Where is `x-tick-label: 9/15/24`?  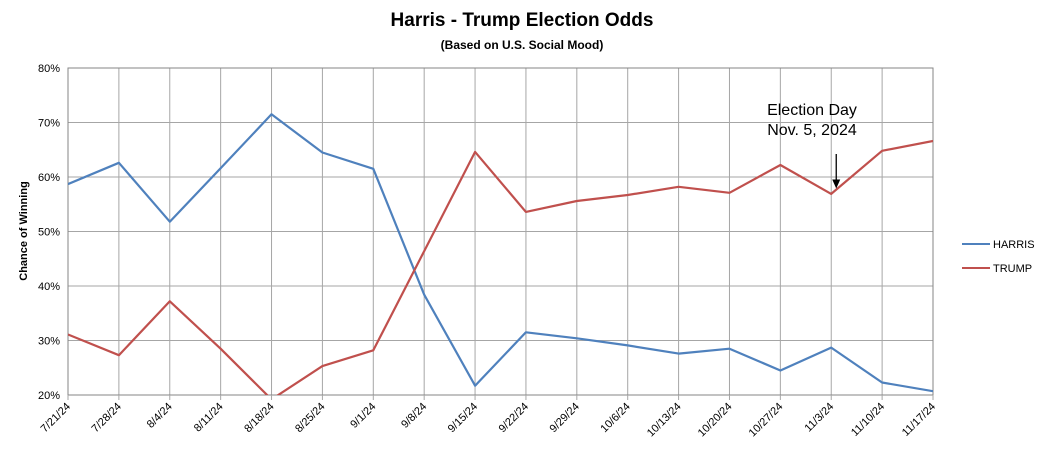
x-tick-label: 9/15/24 is located at coordinates (463, 418).